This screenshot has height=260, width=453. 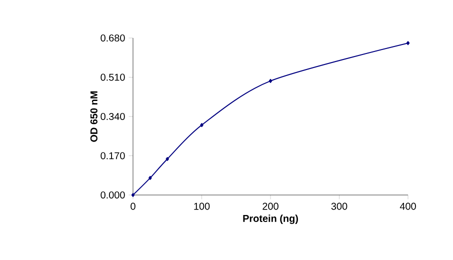 I want to click on y-axis-title: OD 650 nM, so click(x=94, y=116).